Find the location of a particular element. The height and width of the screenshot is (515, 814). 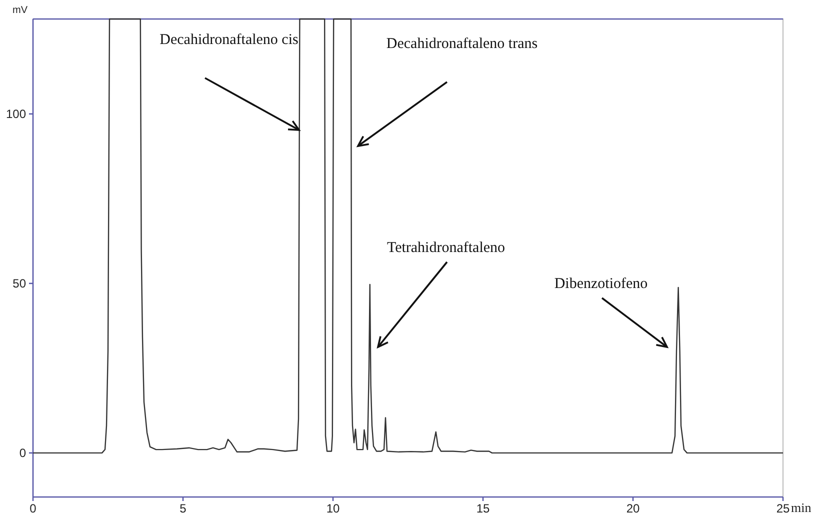

x-tick-label: 15 is located at coordinates (483, 508).